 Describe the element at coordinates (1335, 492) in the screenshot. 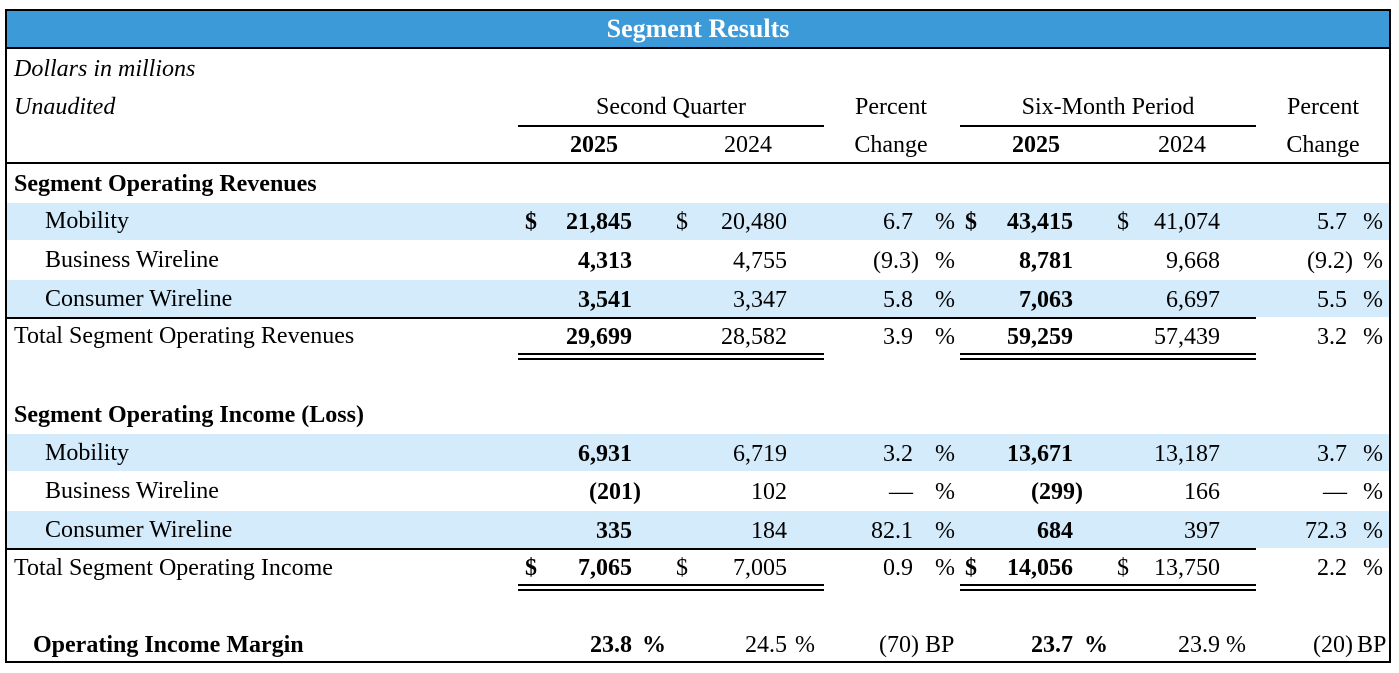

I see `s-change-value: —` at that location.